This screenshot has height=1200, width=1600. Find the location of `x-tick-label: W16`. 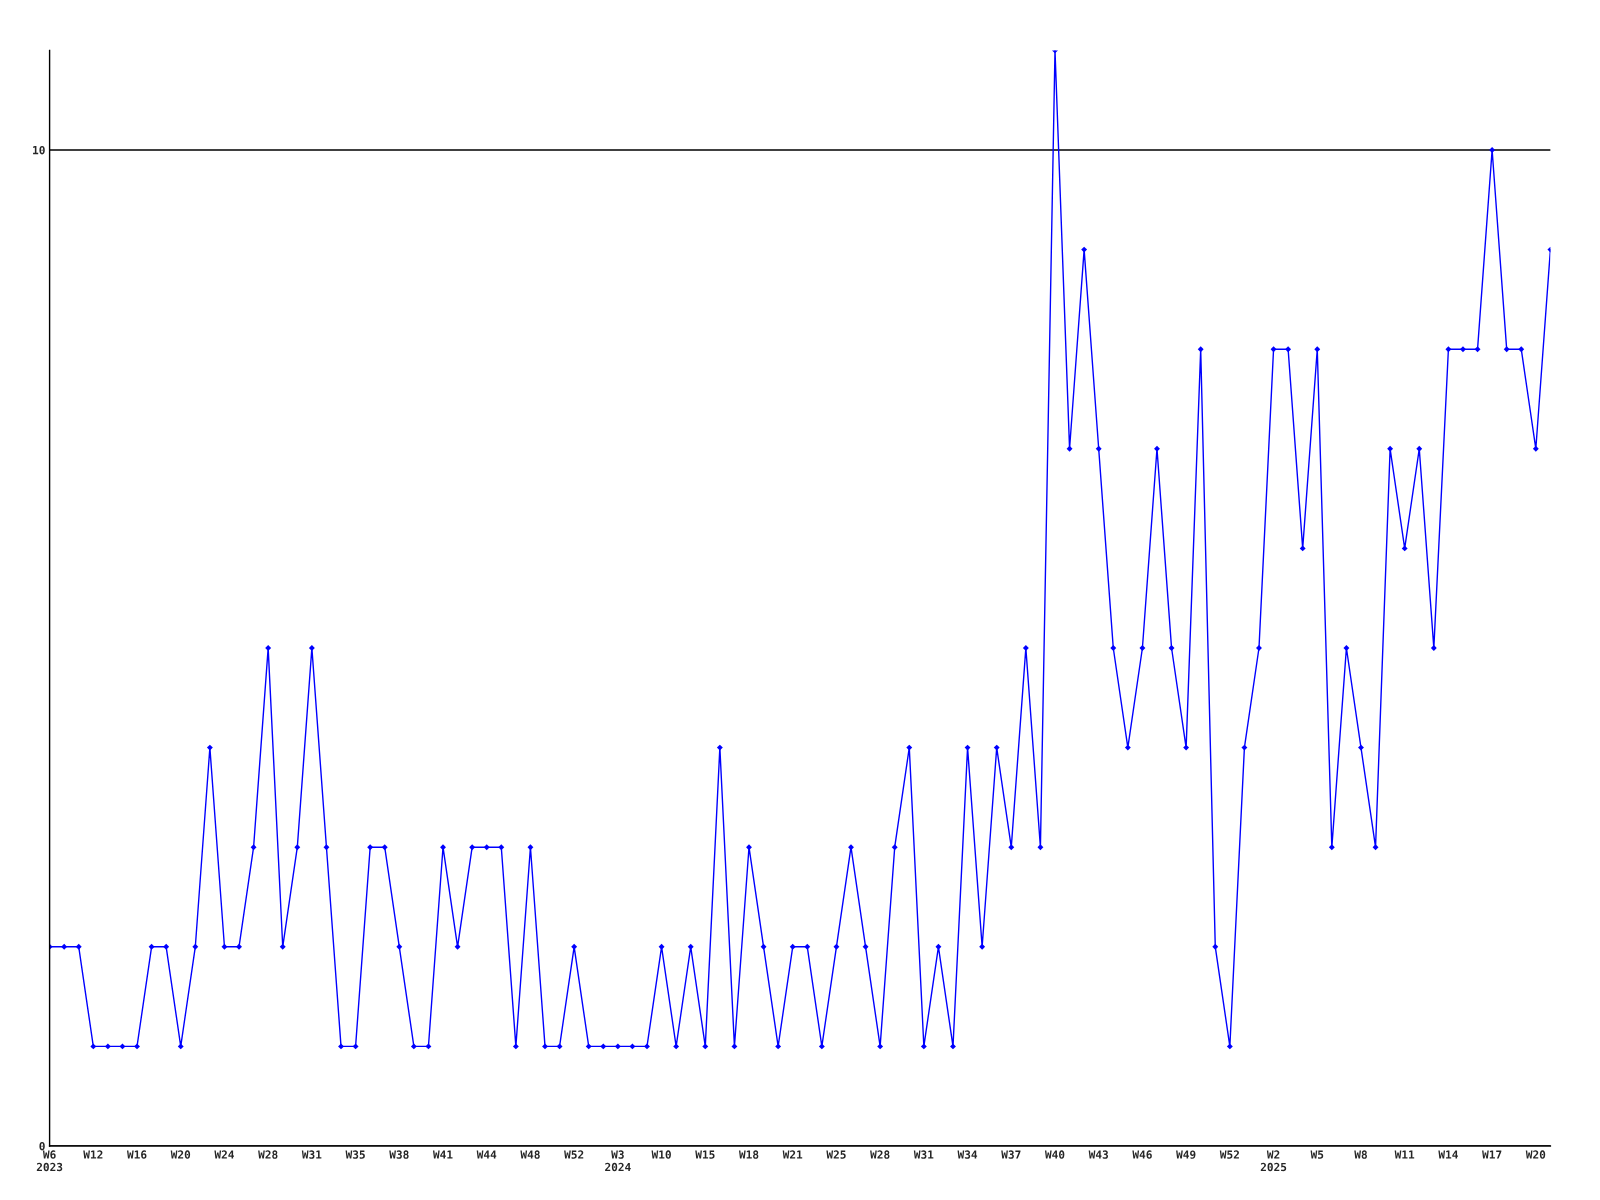

x-tick-label: W16 is located at coordinates (136, 1154).